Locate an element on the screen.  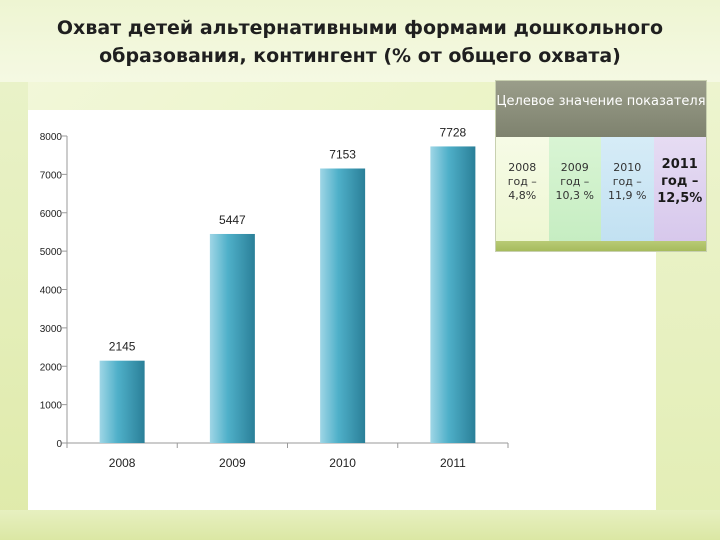
y-tick-label: 0 is located at coordinates (59, 444).